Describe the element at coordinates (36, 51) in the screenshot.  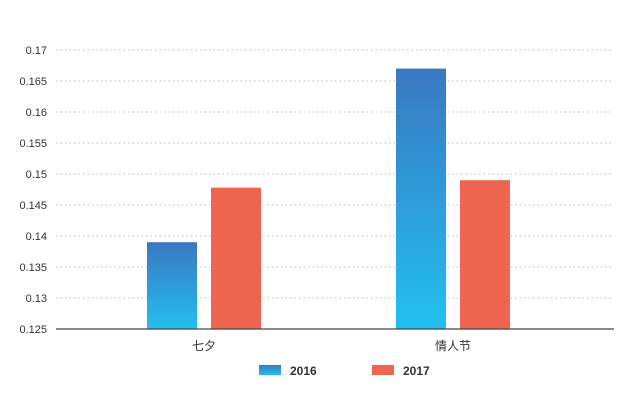
I see `y-tick-label: 0.17` at that location.